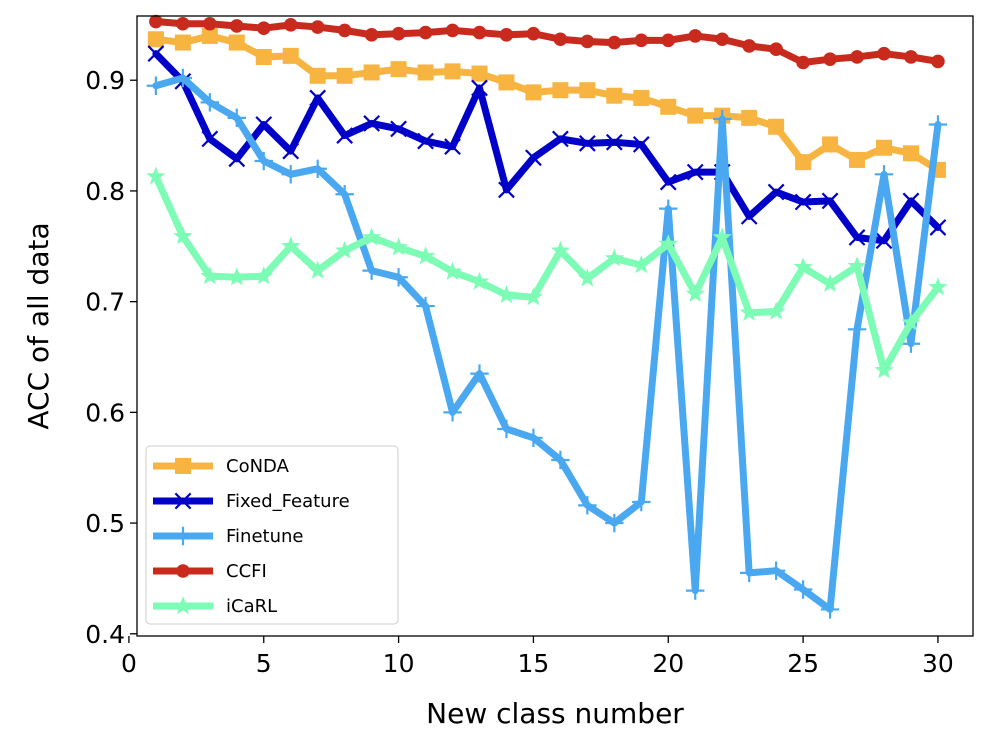 The width and height of the screenshot is (994, 732). Describe the element at coordinates (938, 663) in the screenshot. I see `x-tick-label: 30` at that location.